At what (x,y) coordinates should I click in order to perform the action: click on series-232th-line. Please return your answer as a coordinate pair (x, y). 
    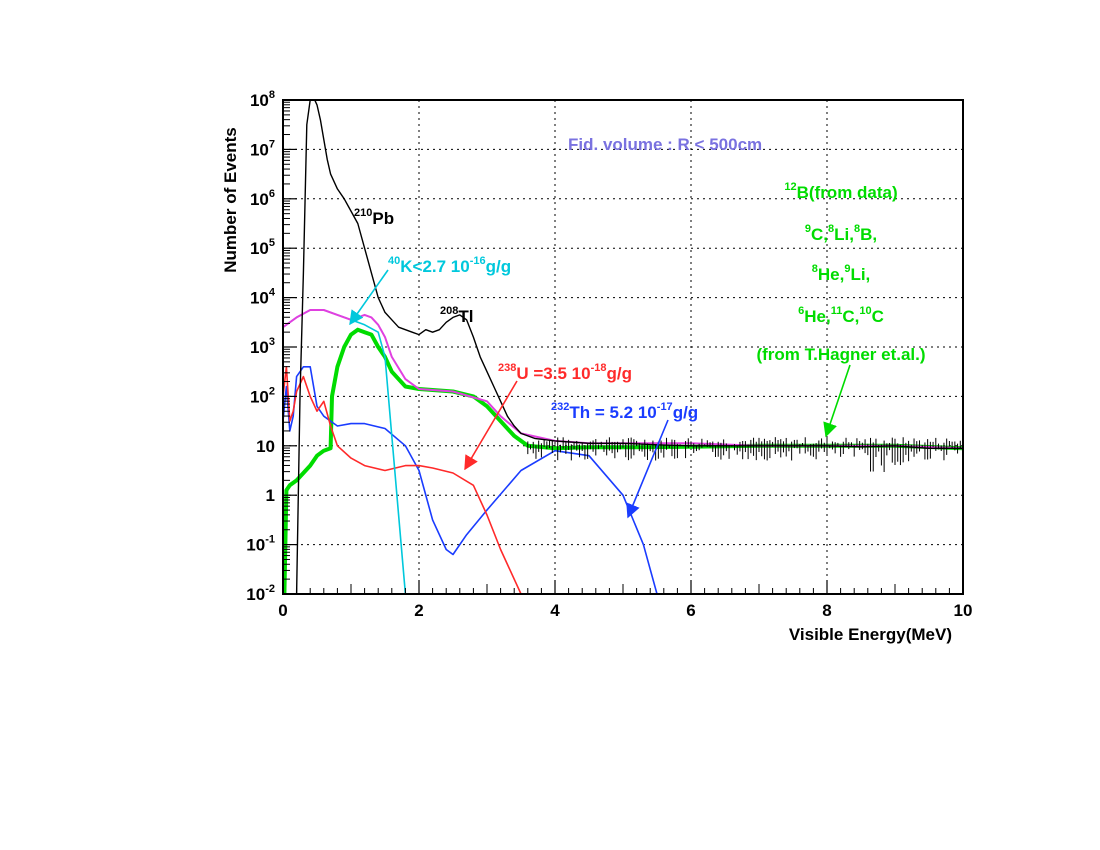
    Looking at the image, I should click on (470, 479).